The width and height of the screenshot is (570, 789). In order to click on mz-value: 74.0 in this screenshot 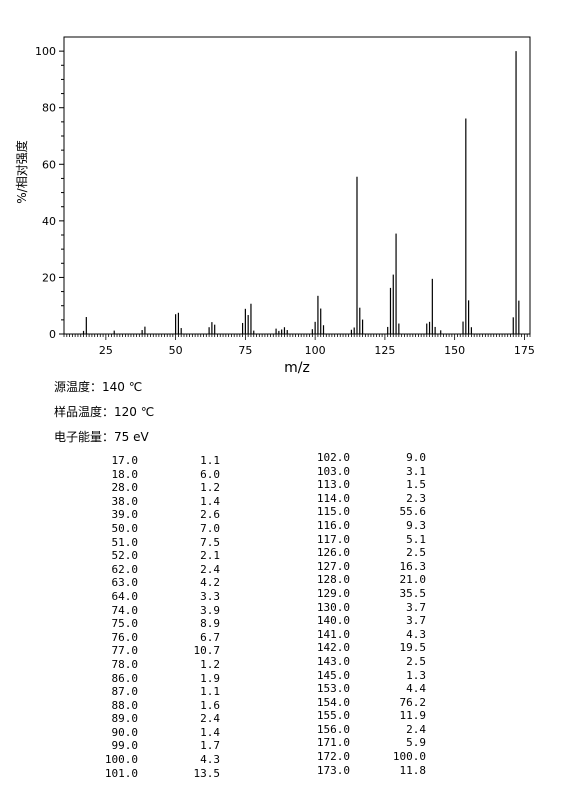, I will do `click(125, 610)`.